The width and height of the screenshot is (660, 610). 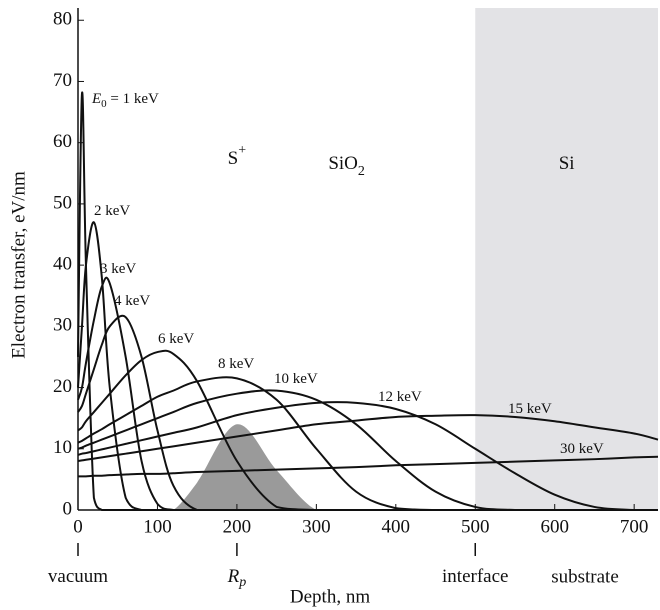 I want to click on region-name: SiO, so click(x=343, y=163).